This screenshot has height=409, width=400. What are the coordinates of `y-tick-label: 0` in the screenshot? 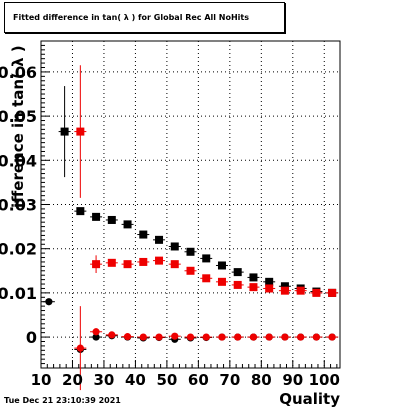 It's located at (31, 337).